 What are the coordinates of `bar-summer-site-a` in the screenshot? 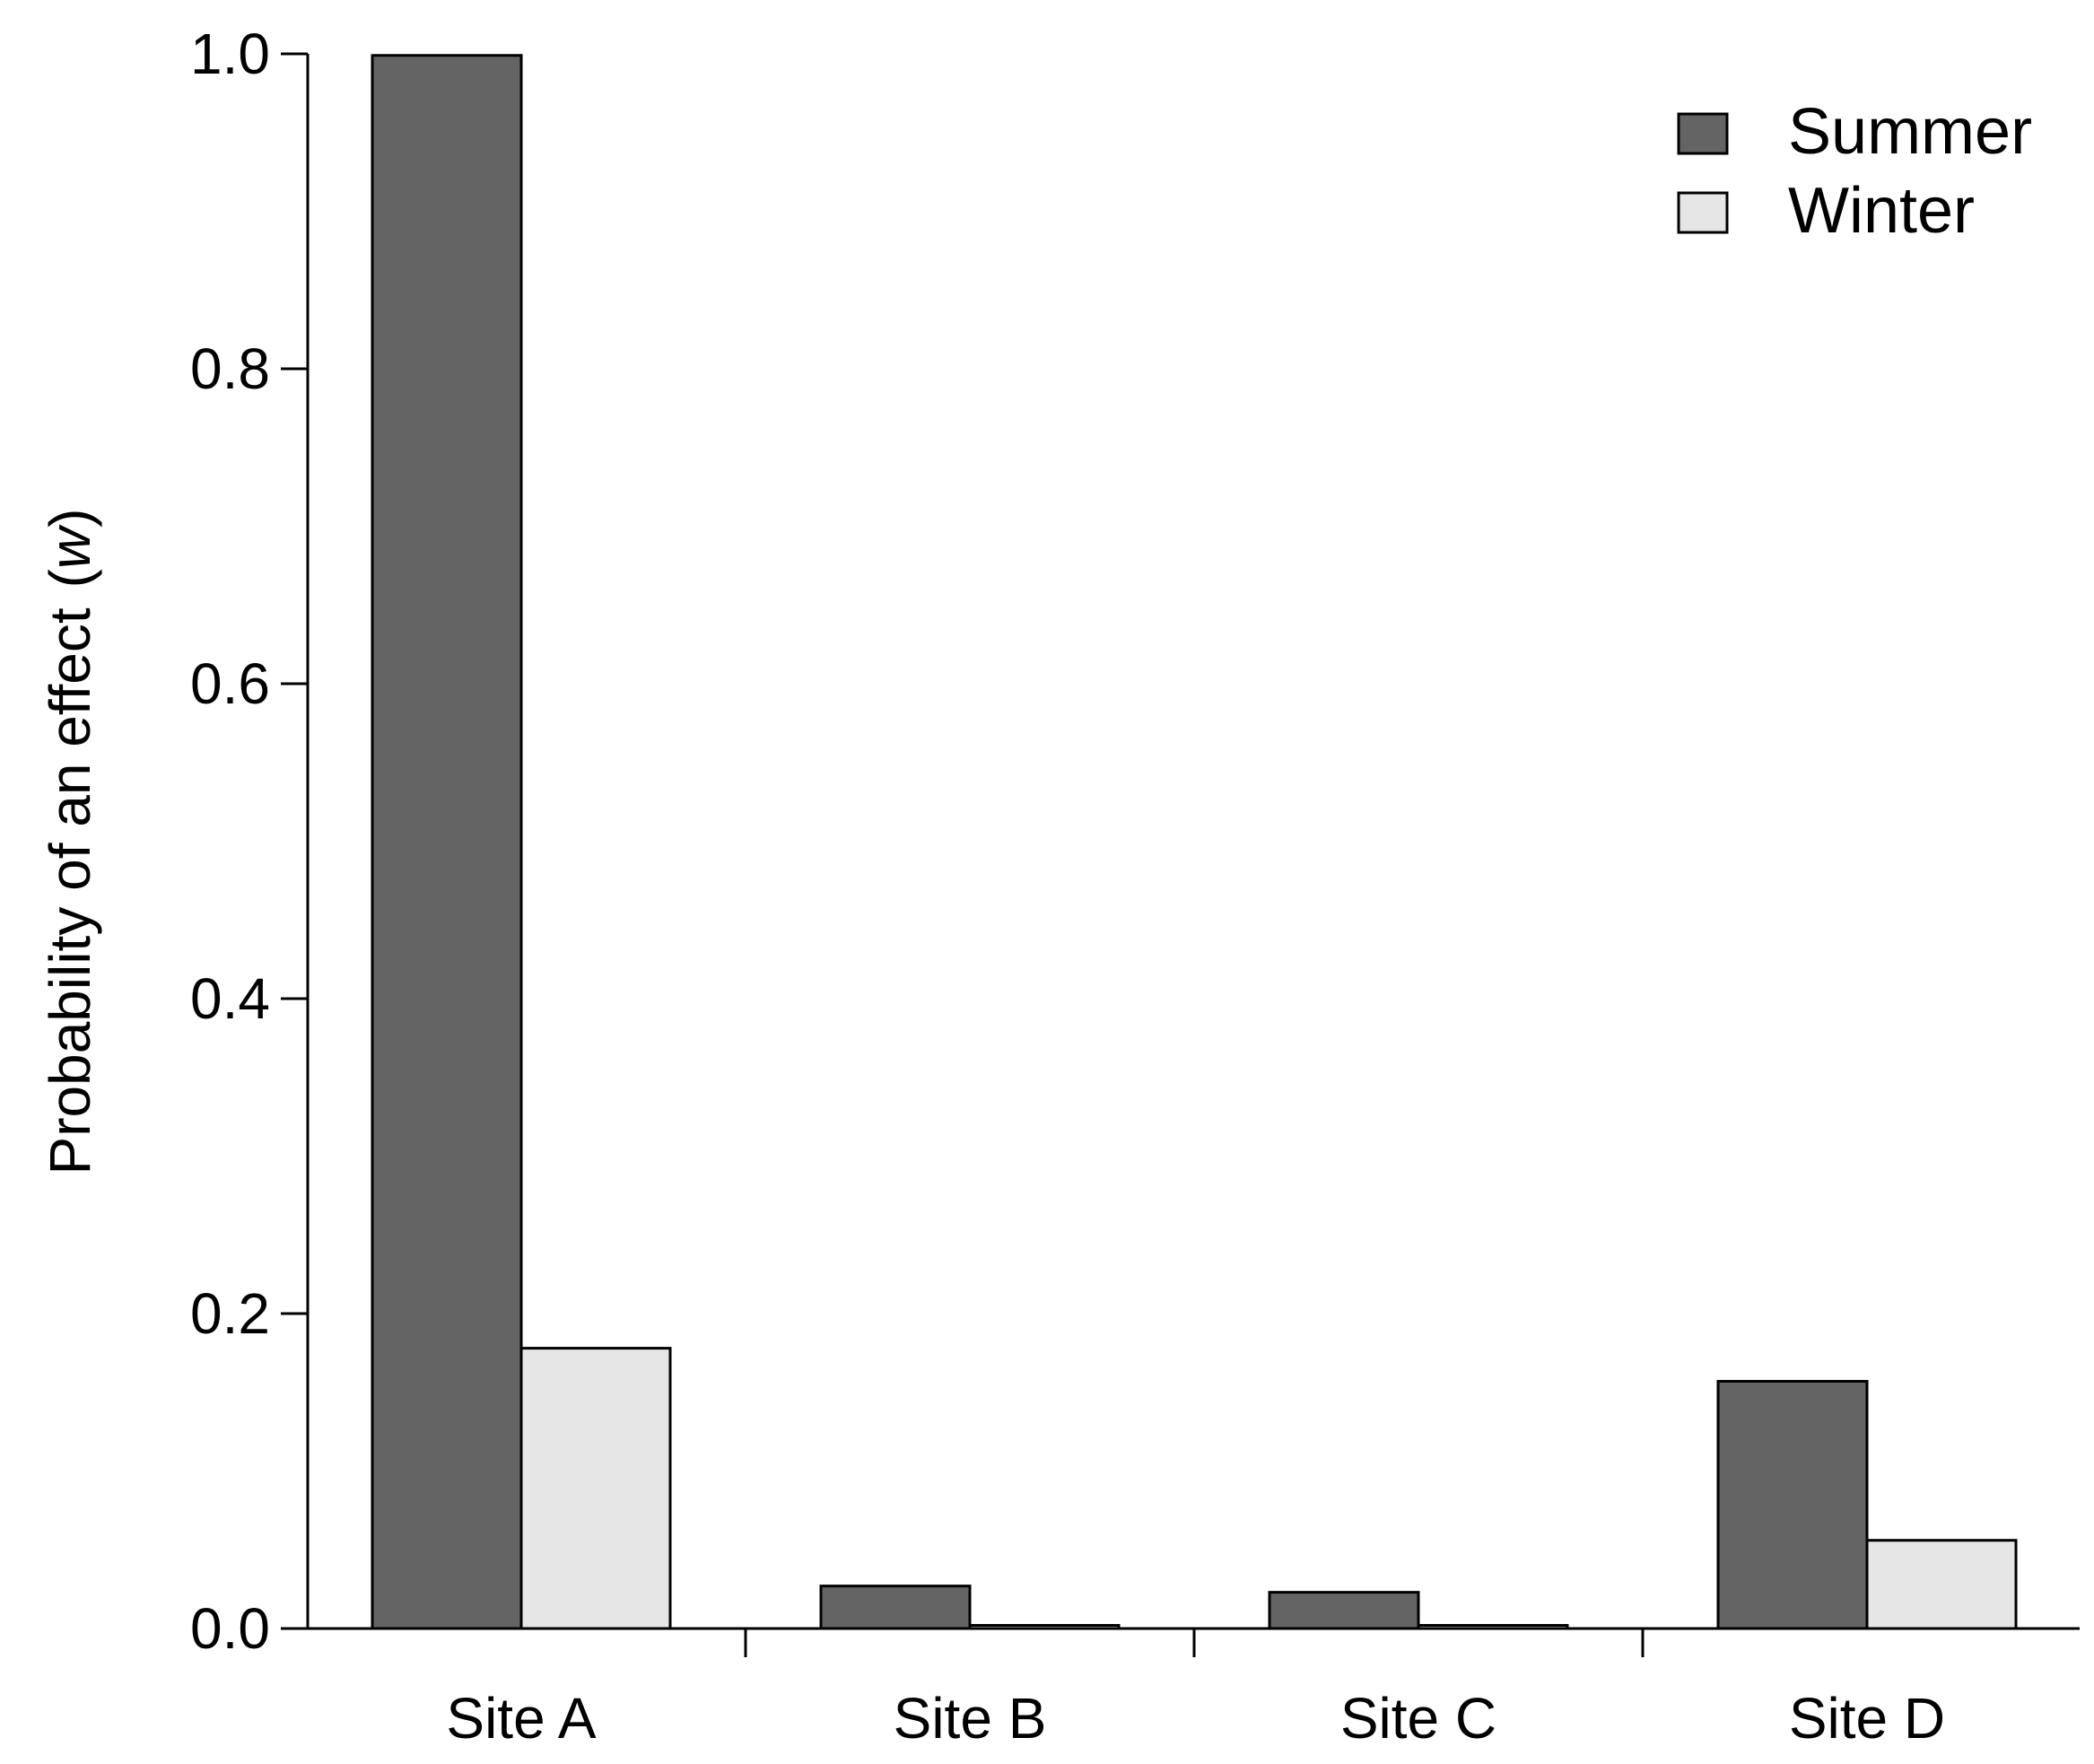 It's located at (447, 842).